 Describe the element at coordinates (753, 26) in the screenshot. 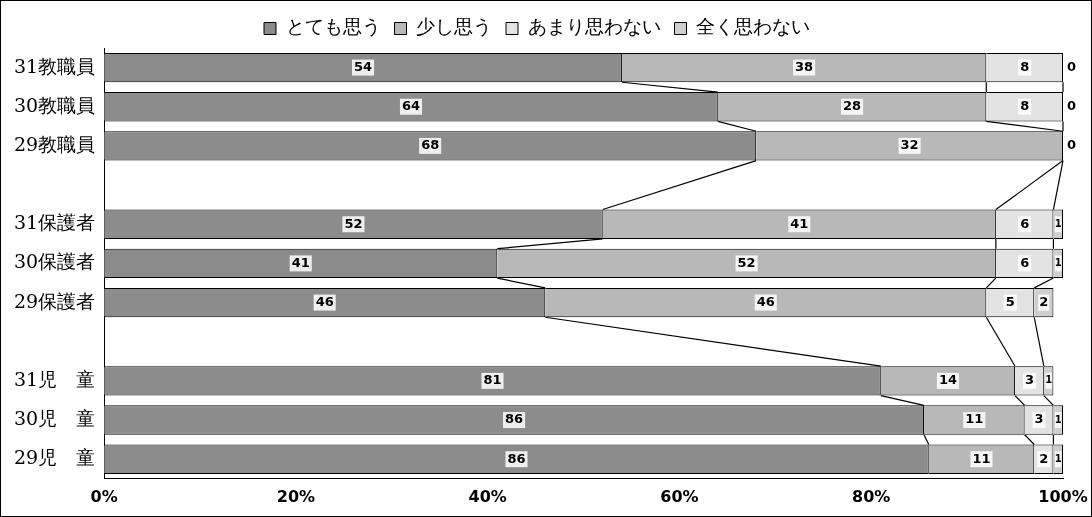

I see `legend-label: 全く思わない` at that location.